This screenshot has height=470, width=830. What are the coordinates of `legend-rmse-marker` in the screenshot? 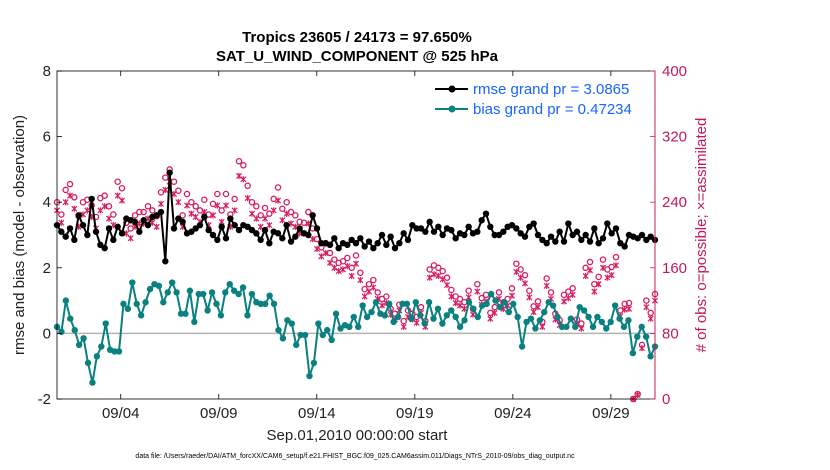 It's located at (452, 89).